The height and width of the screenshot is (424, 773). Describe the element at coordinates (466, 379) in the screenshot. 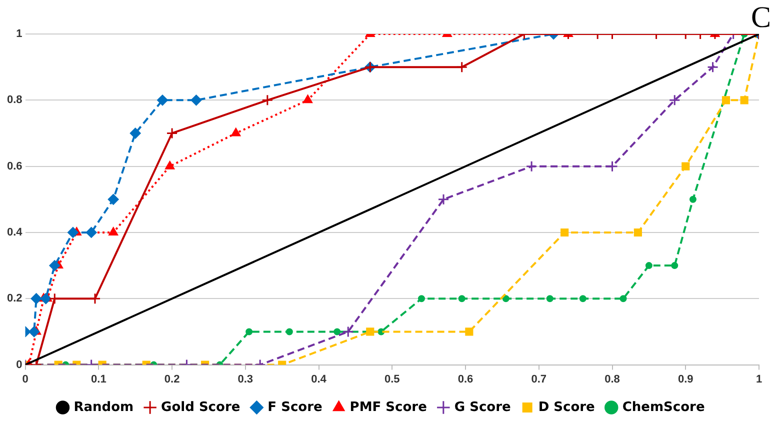

I see `x-tick-label: 0.6` at that location.